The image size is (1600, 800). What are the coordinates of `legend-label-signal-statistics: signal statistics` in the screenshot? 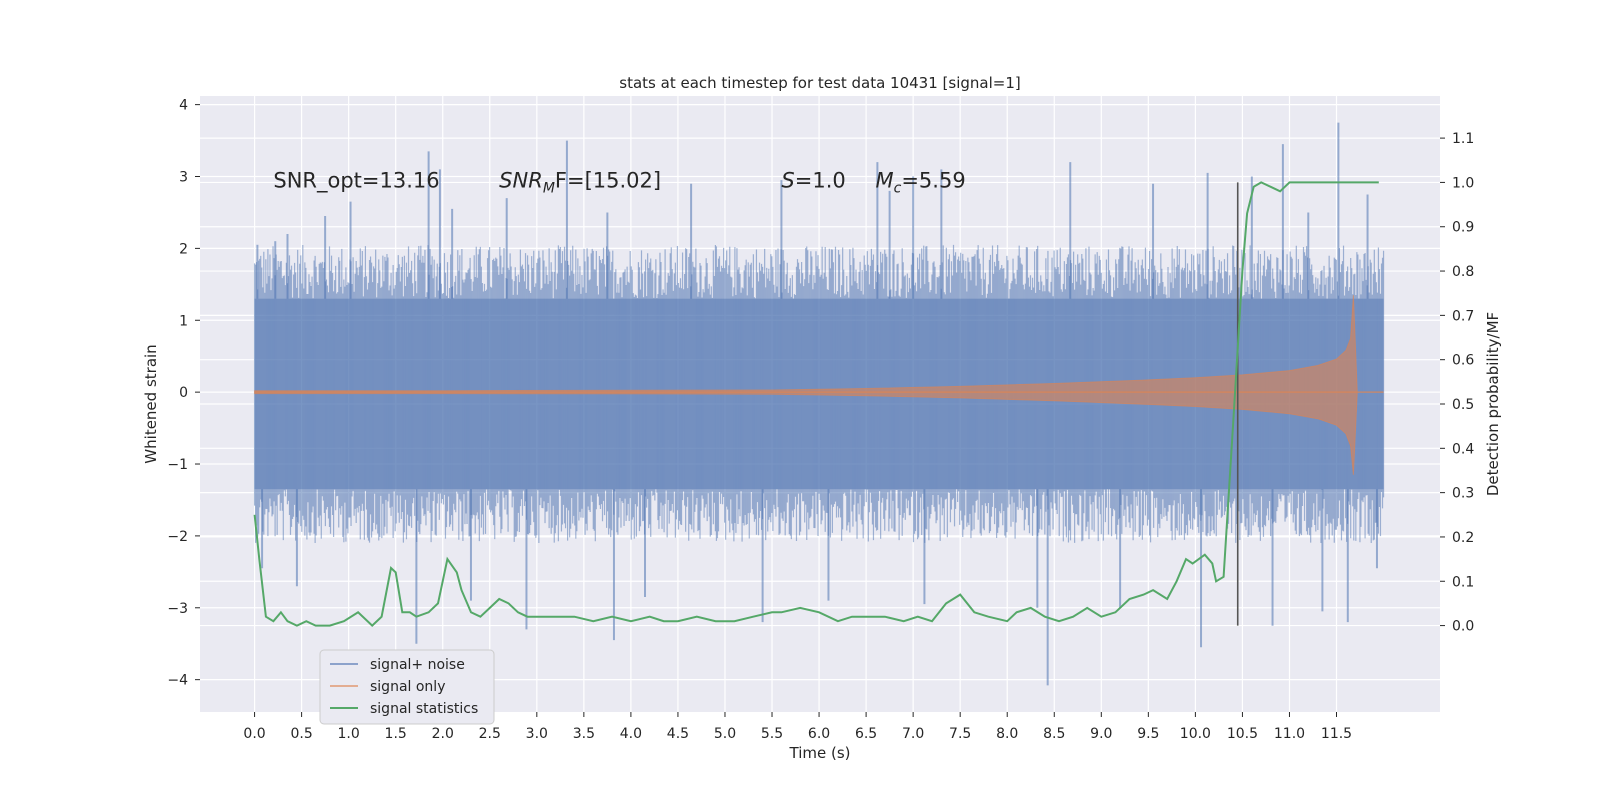 It's located at (424, 709).